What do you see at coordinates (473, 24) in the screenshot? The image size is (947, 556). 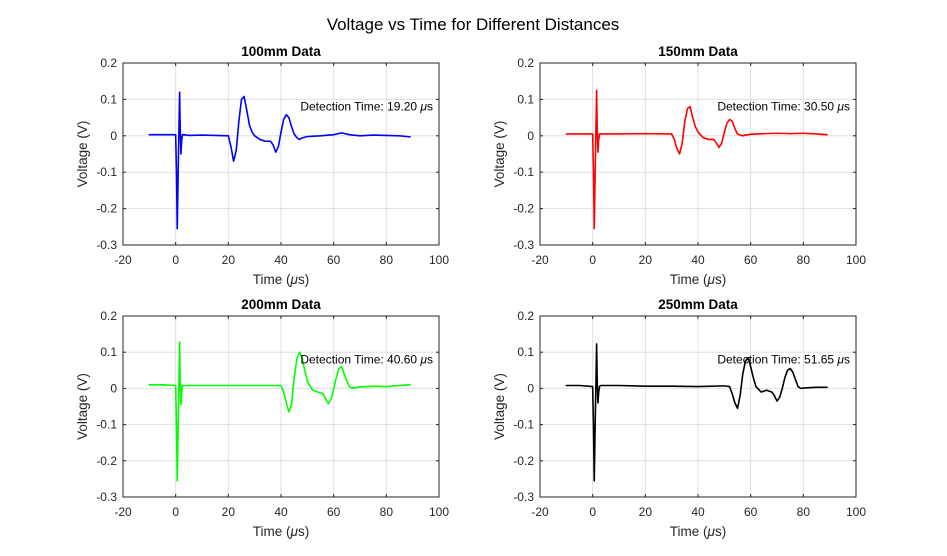 I see `figure-title: Voltage vs Time for Different Distances` at bounding box center [473, 24].